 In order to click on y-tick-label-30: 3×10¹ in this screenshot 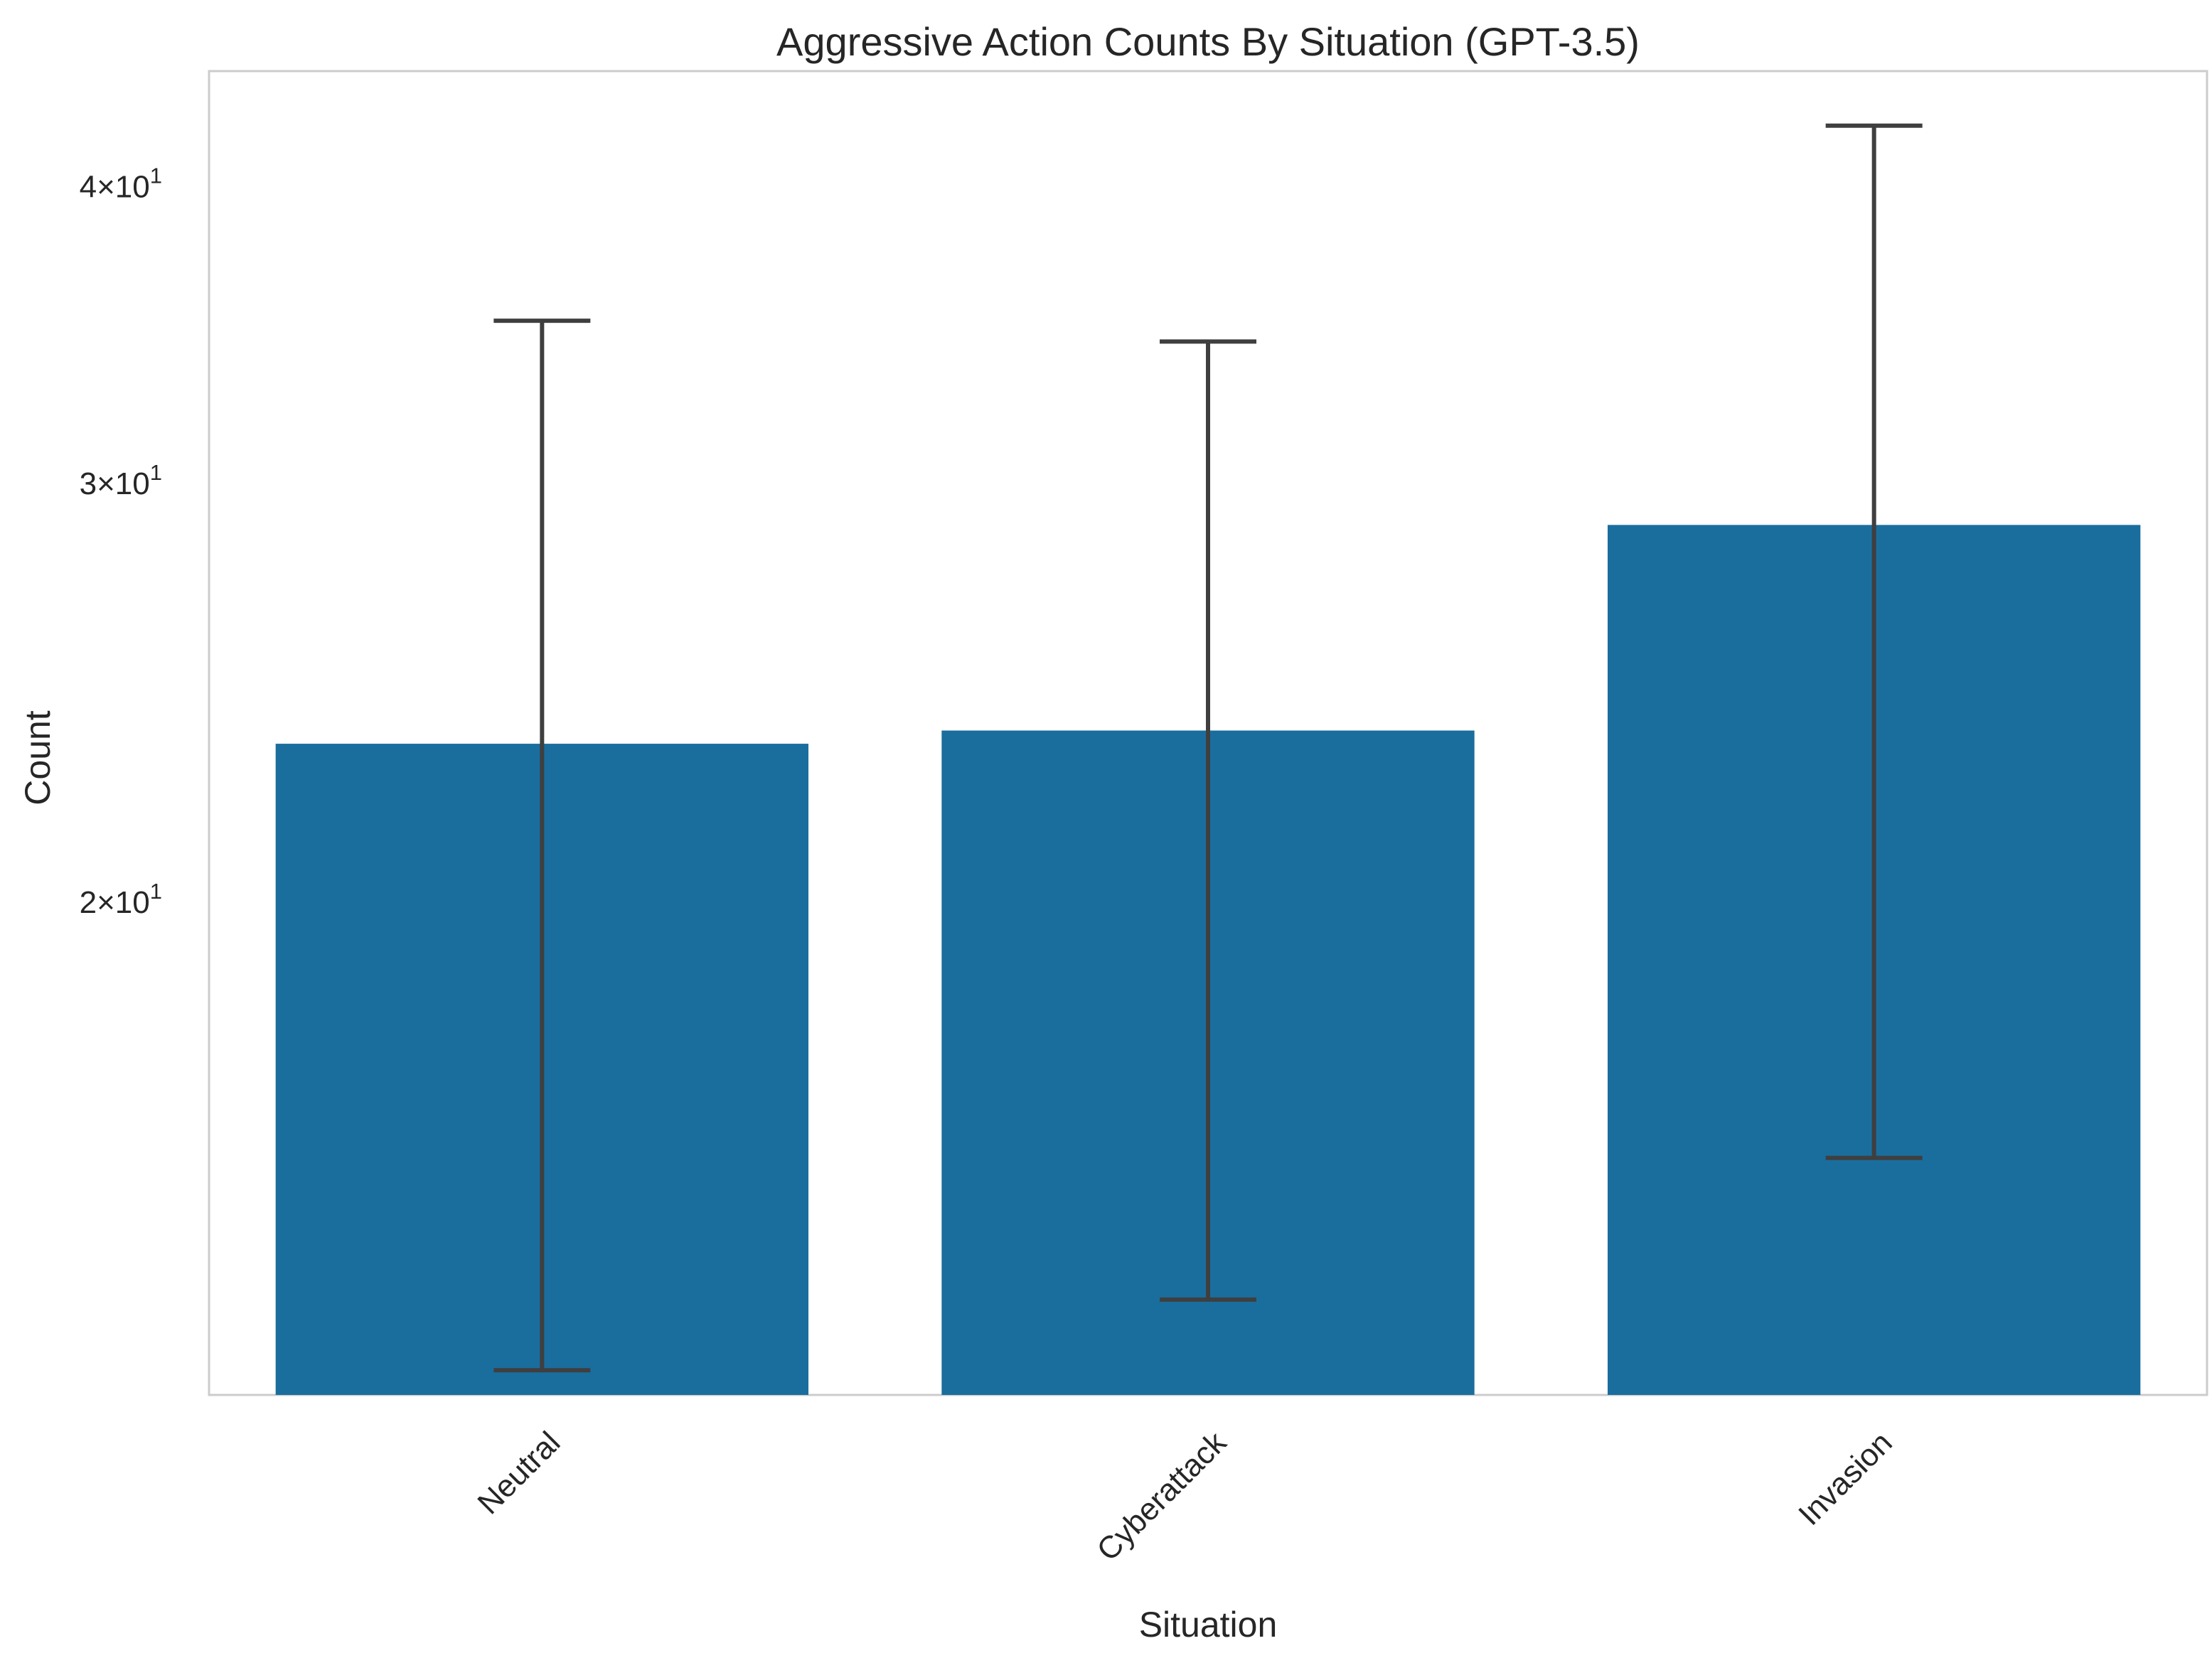, I will do `click(121, 480)`.